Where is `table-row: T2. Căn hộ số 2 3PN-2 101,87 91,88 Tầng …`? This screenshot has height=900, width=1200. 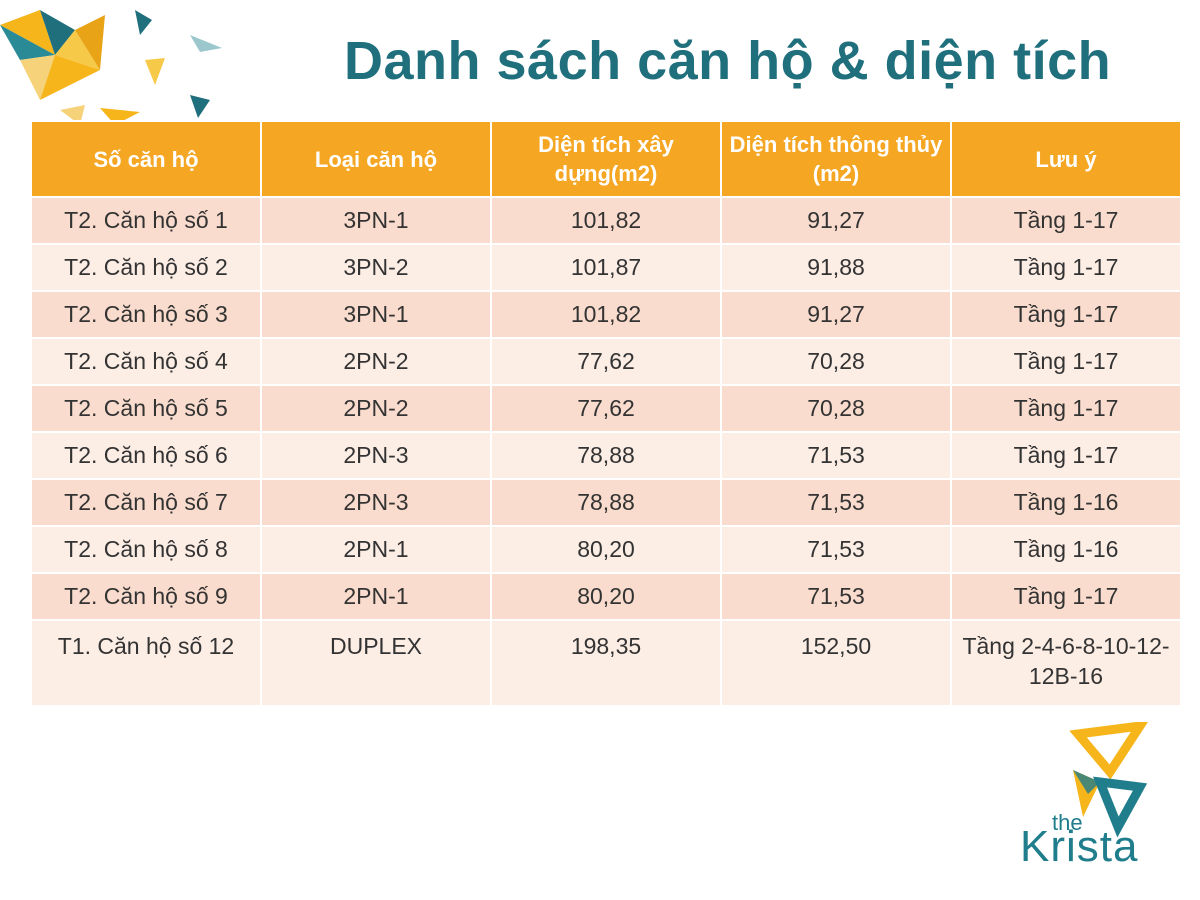 table-row: T2. Căn hộ số 2 3PN-2 101,87 91,88 Tầng … is located at coordinates (606, 267).